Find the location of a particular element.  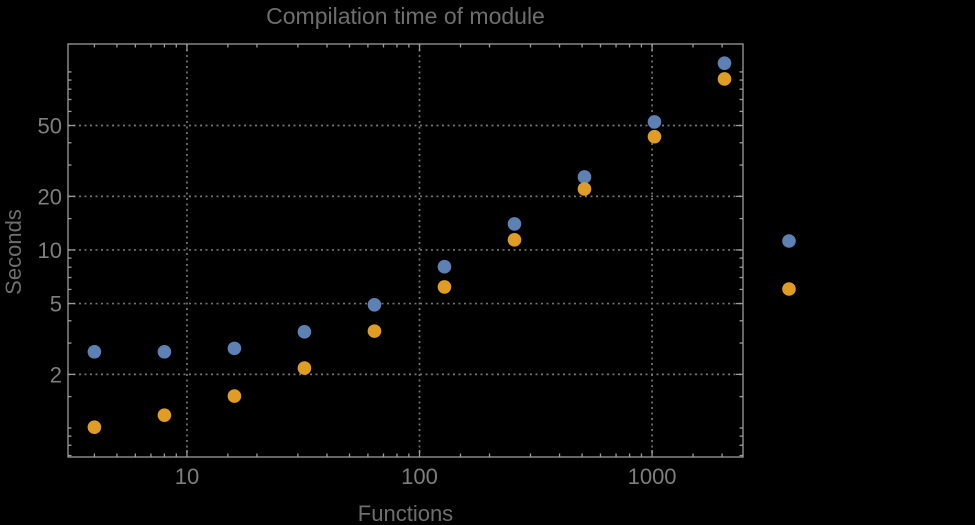

chart-title: Compilation time of module is located at coordinates (405, 16).